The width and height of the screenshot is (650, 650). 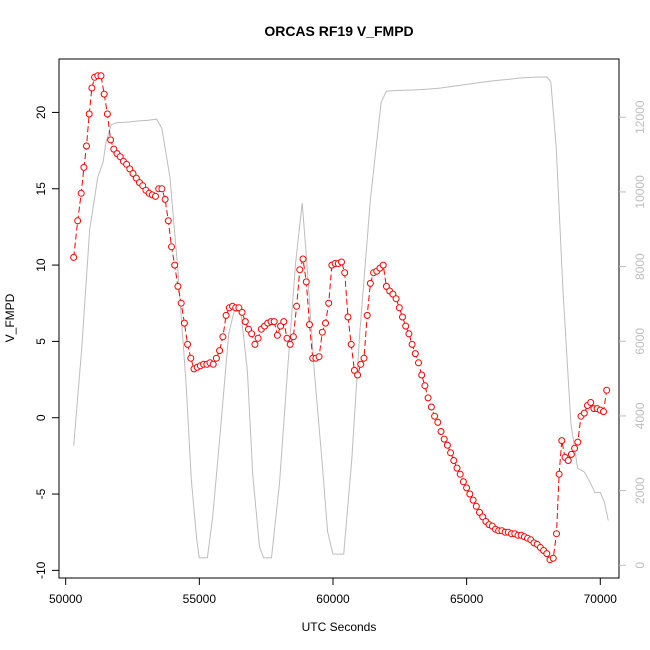 What do you see at coordinates (640, 565) in the screenshot?
I see `y2-tick-label: 0` at bounding box center [640, 565].